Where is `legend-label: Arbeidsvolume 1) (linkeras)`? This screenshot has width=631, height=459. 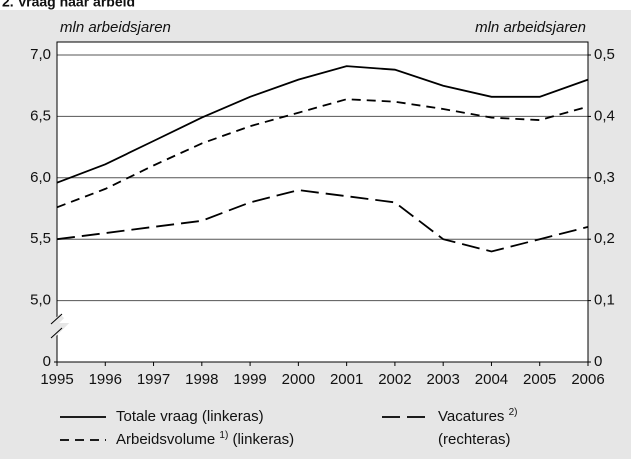 legend-label: Arbeidsvolume 1) (linkeras) is located at coordinates (205, 437).